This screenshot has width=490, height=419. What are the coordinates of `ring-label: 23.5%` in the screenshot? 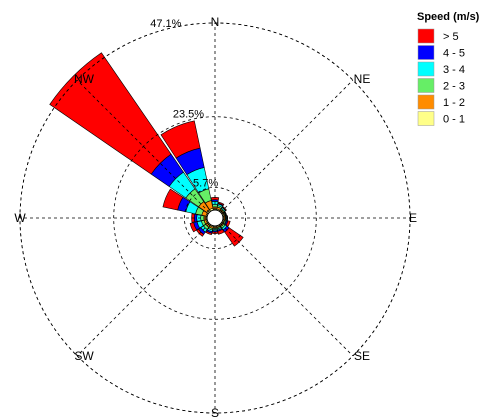 It's located at (188, 115).